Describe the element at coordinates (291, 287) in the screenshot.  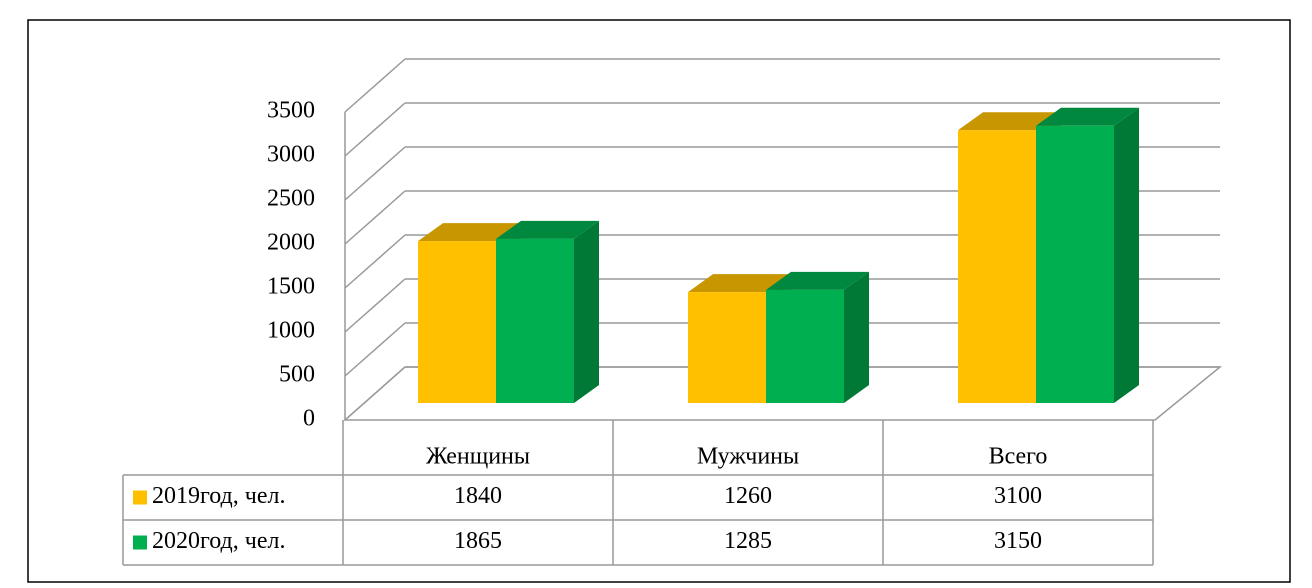
I see `y-tick-label: 1500` at that location.